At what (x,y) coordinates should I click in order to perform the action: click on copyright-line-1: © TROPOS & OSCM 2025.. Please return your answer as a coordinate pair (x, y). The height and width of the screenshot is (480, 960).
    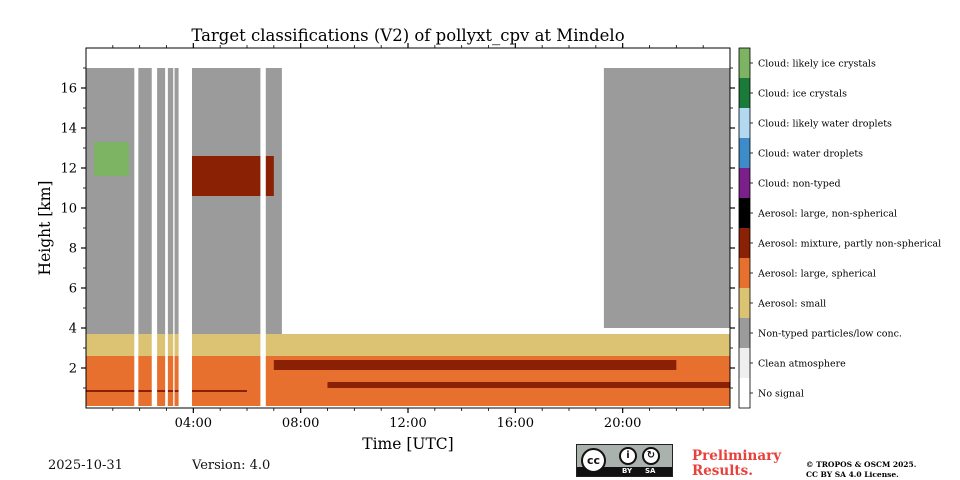
    Looking at the image, I should click on (861, 464).